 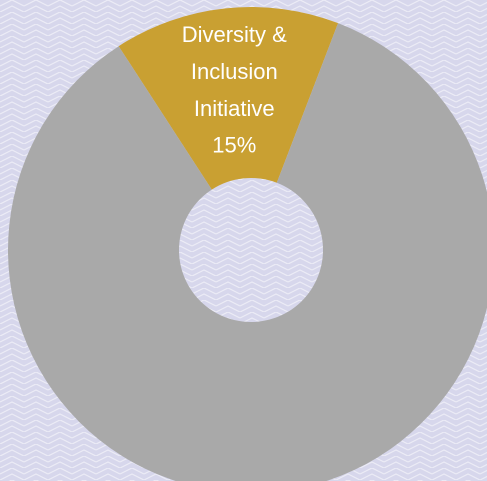 What do you see at coordinates (234, 145) in the screenshot?
I see `value-label: 15%` at bounding box center [234, 145].